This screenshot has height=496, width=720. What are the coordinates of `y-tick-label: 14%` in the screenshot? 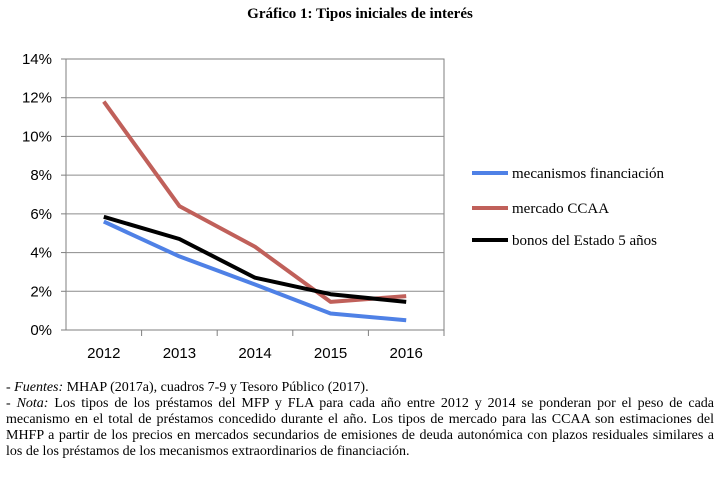 It's located at (37, 59).